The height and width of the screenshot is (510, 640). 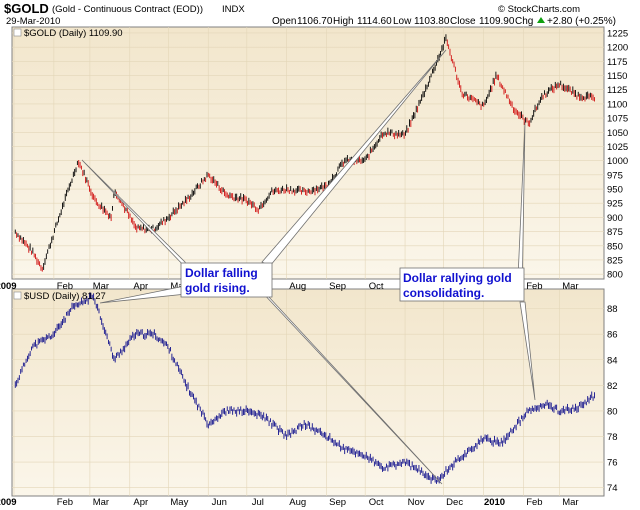 What do you see at coordinates (615, 218) in the screenshot?
I see `y-tick-label: 900` at bounding box center [615, 218].